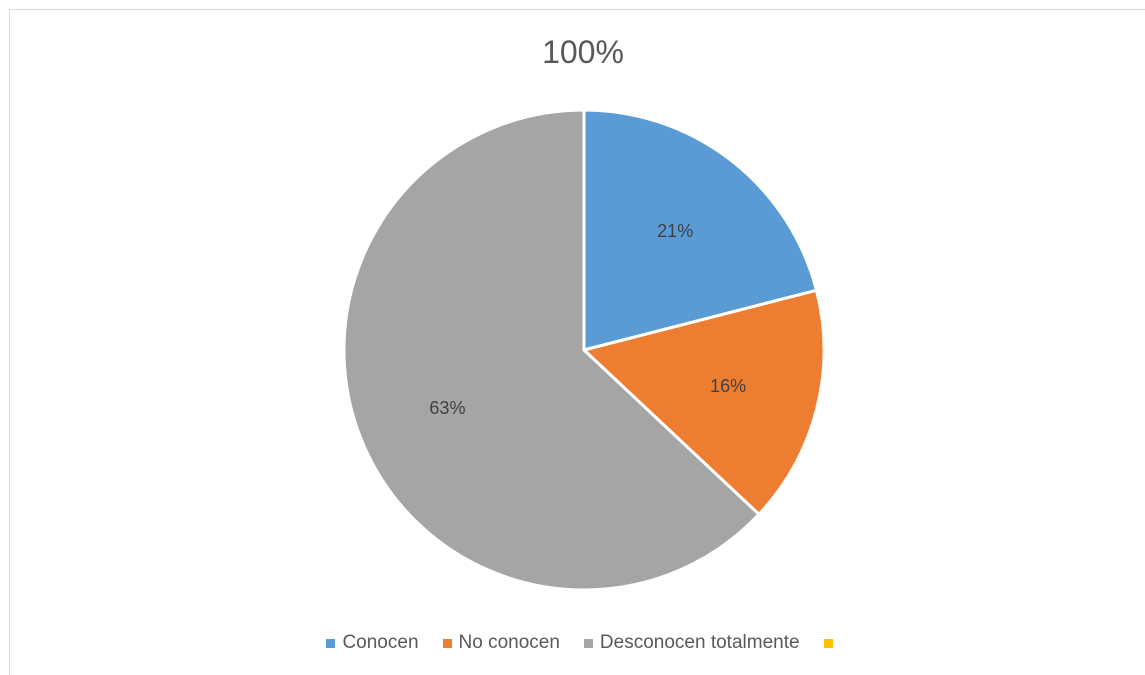  I want to click on chart-title: 100%, so click(583, 52).